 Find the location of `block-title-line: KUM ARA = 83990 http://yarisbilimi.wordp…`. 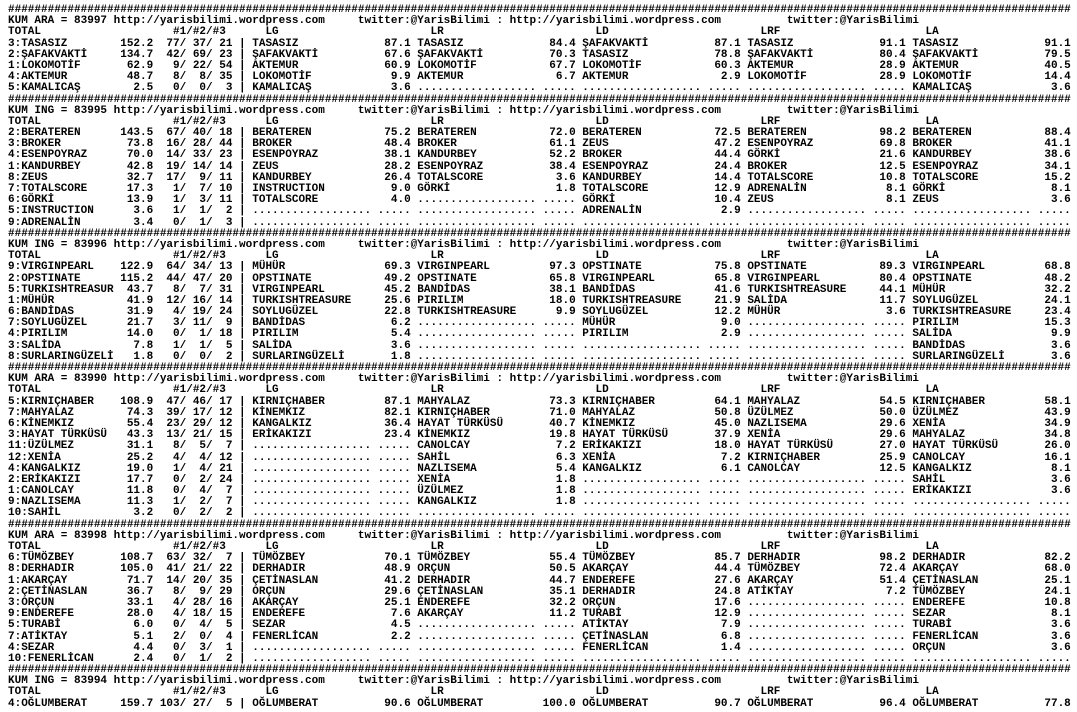

block-title-line: KUM ARA = 83990 http://yarisbilimi.wordp… is located at coordinates (463, 379).